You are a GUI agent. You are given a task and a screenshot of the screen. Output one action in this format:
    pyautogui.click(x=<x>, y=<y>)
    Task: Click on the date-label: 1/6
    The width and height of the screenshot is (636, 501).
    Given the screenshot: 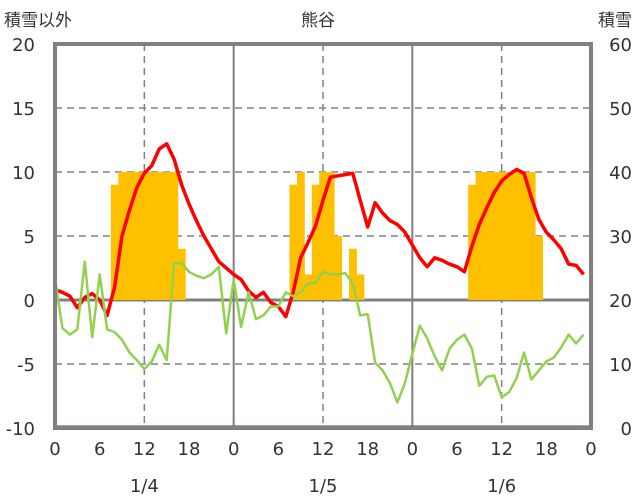 What is the action you would take?
    pyautogui.click(x=501, y=486)
    